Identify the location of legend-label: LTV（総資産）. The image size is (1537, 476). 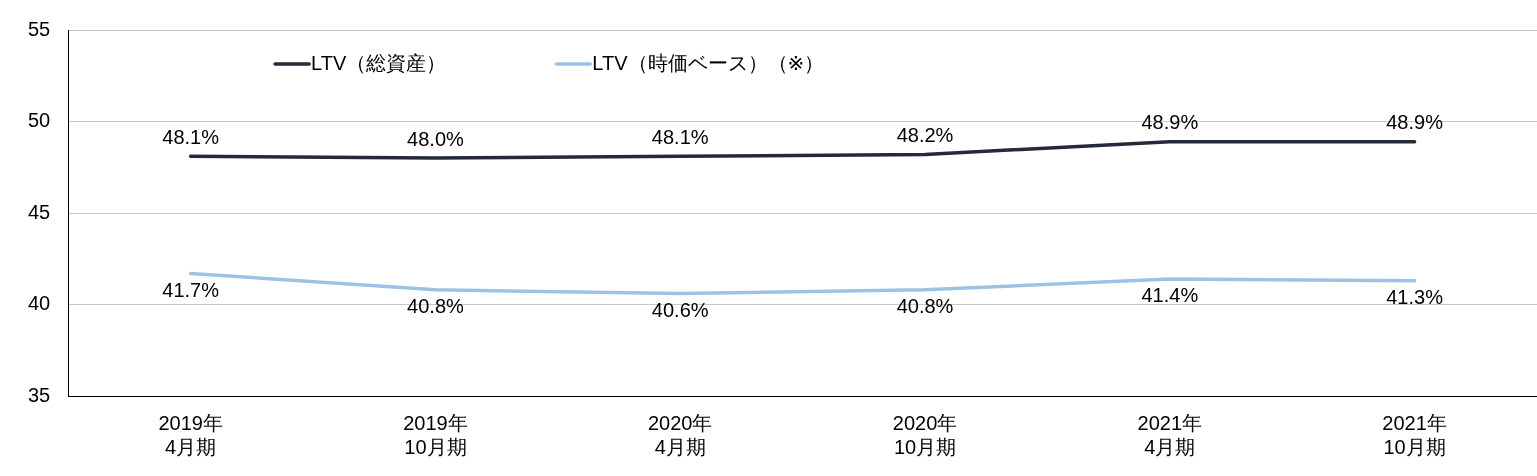
(379, 62).